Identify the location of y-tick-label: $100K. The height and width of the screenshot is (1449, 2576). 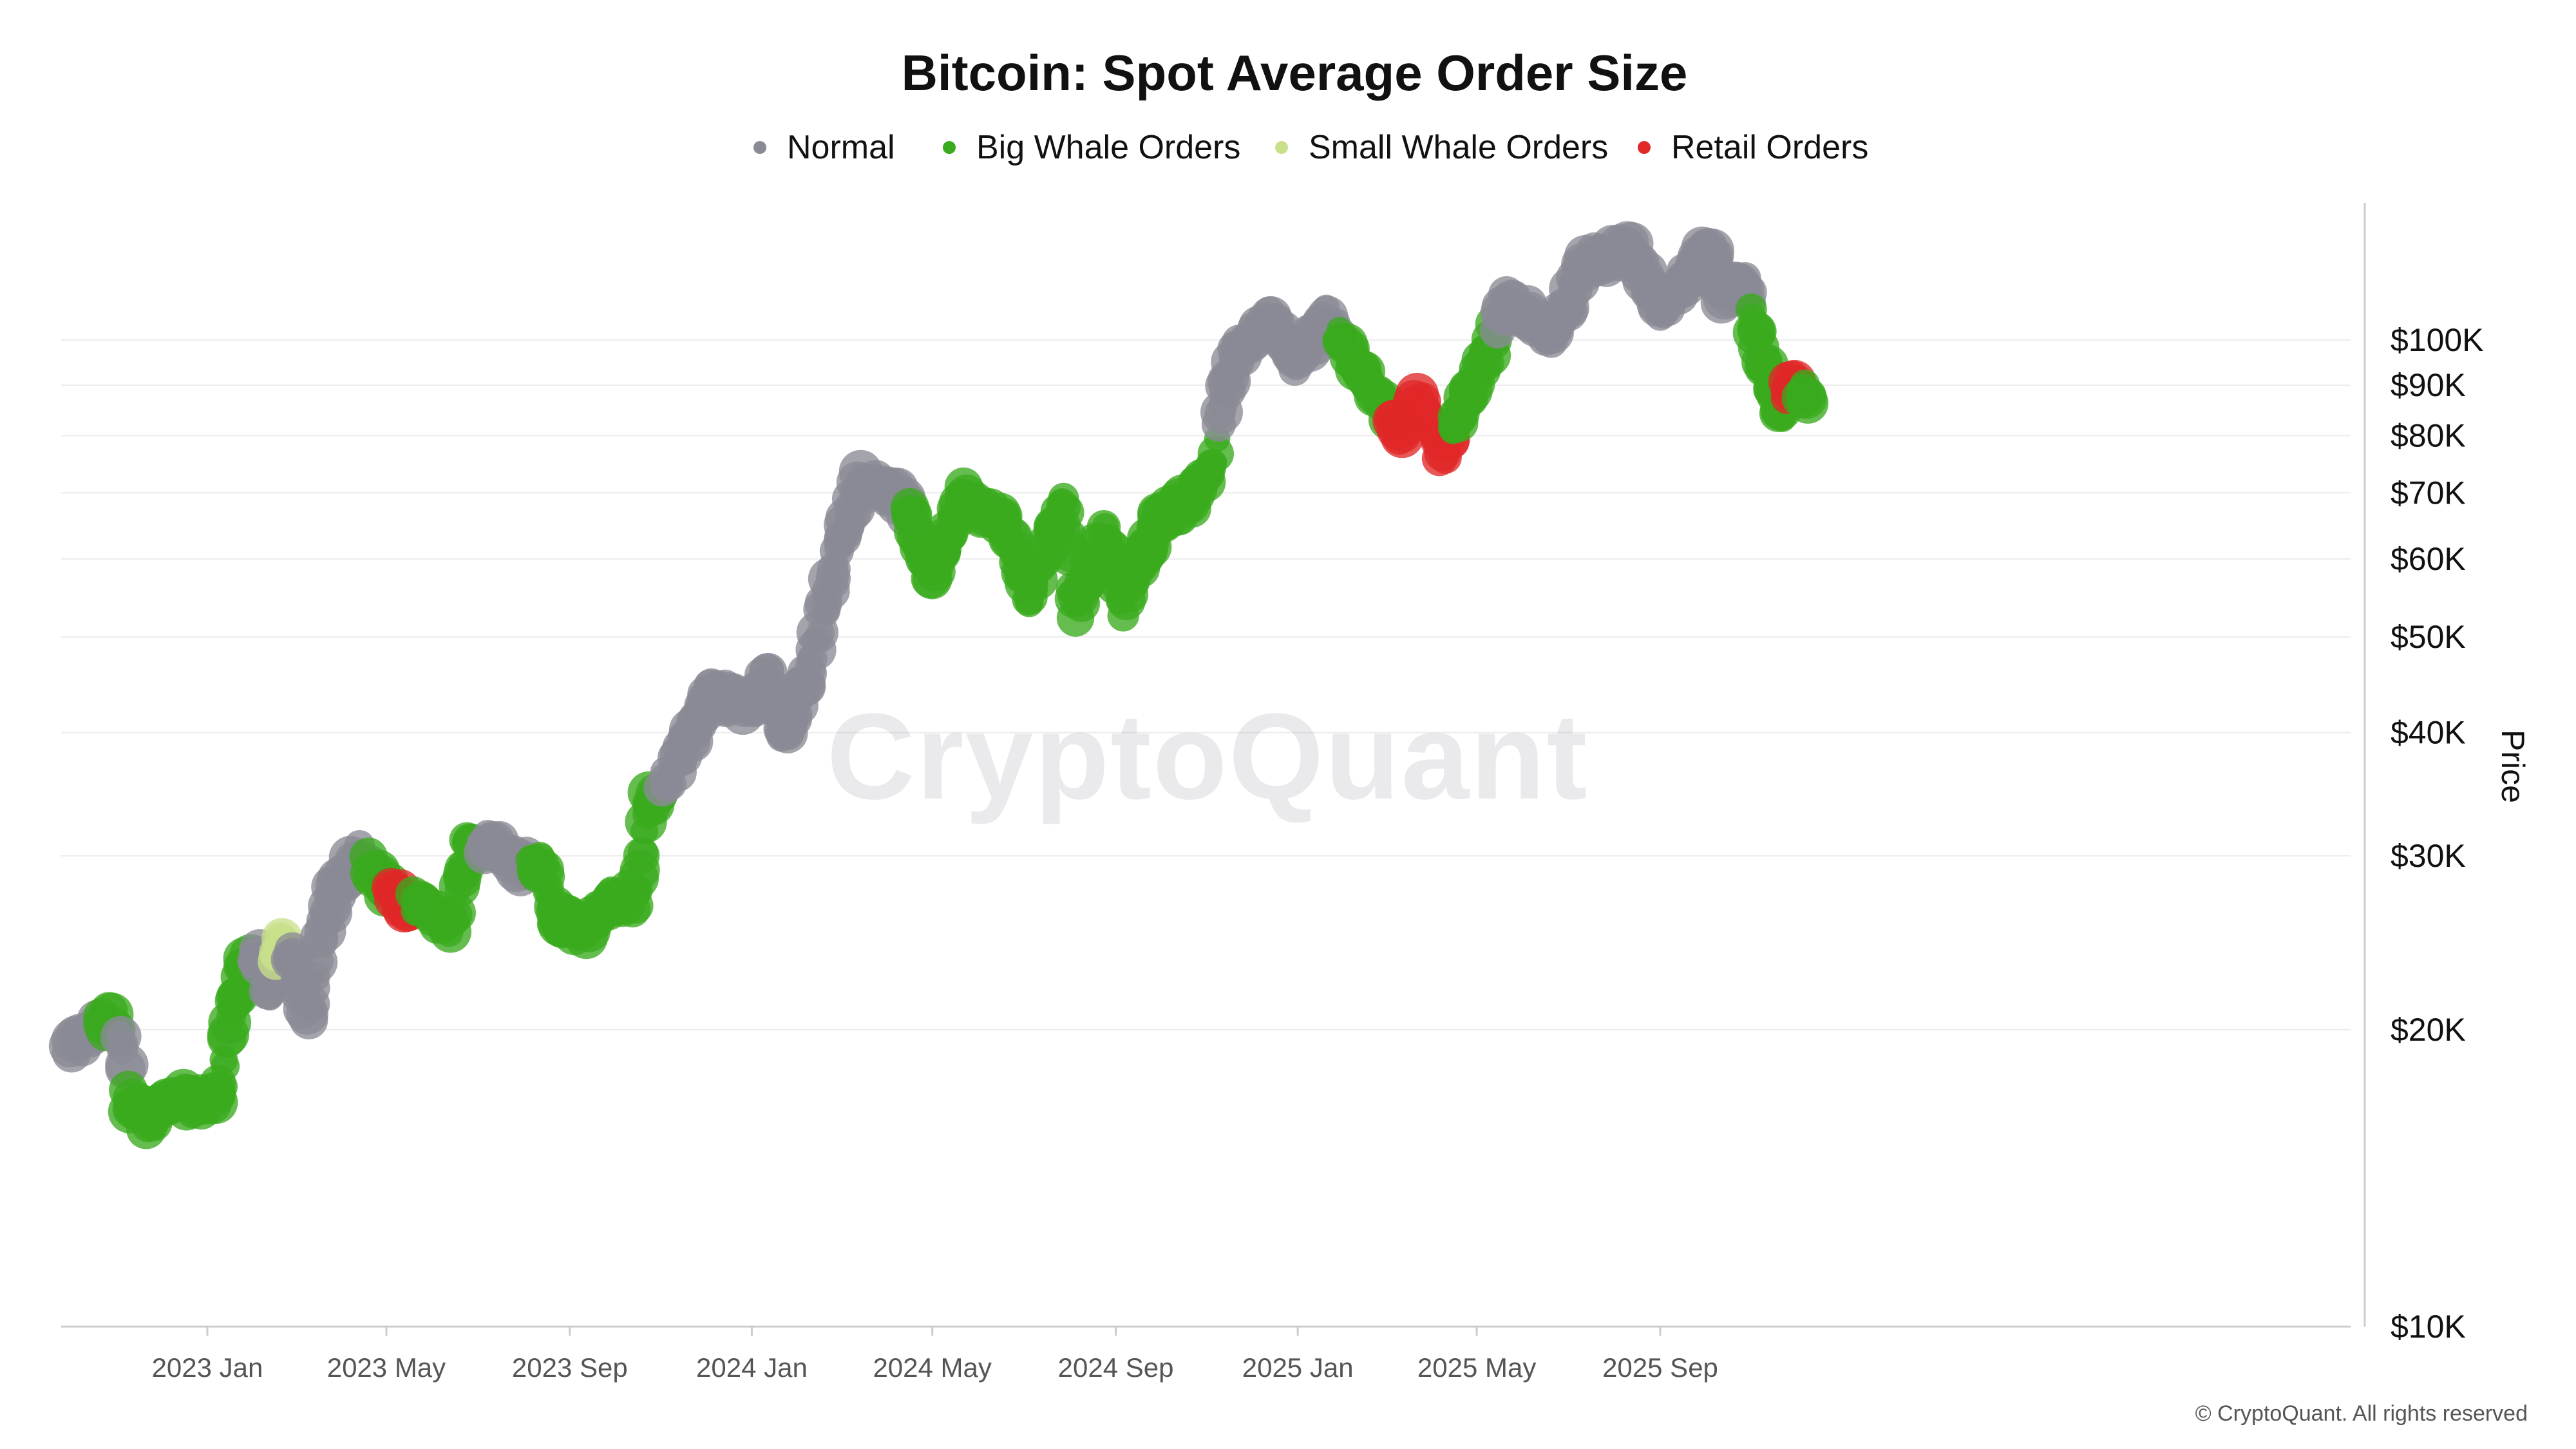
(2437, 340).